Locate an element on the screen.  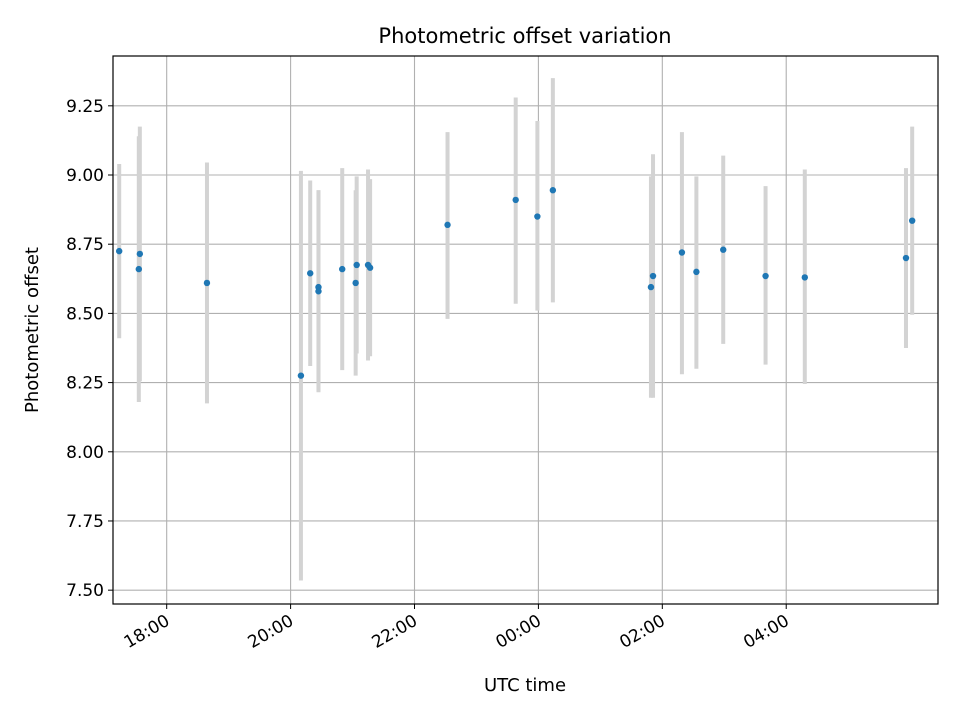
y-tick-label: 9.00 is located at coordinates (85, 176).